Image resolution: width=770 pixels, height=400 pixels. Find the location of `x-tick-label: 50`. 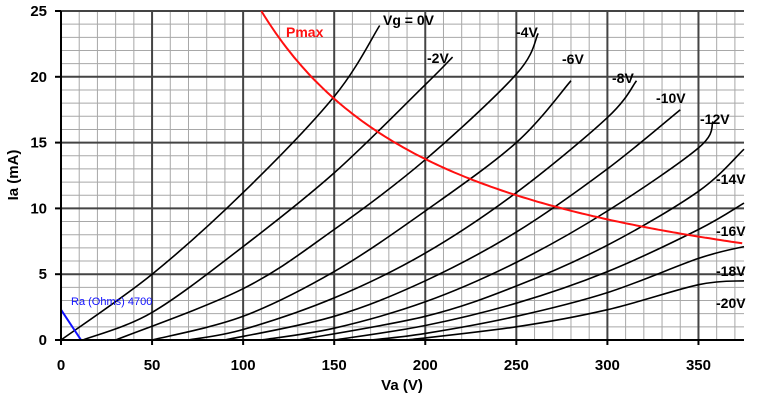

x-tick-label: 50 is located at coordinates (152, 365).